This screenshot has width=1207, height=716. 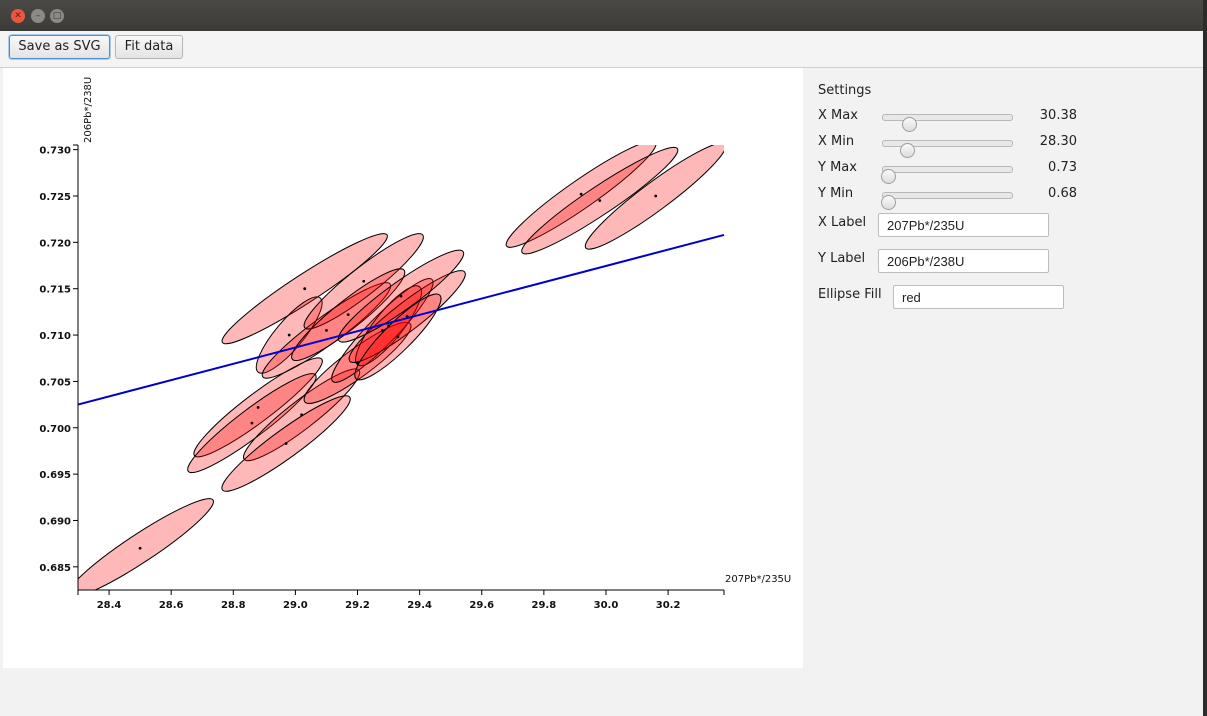 I want to click on y-label-row: Y Label, so click(x=1008, y=262).